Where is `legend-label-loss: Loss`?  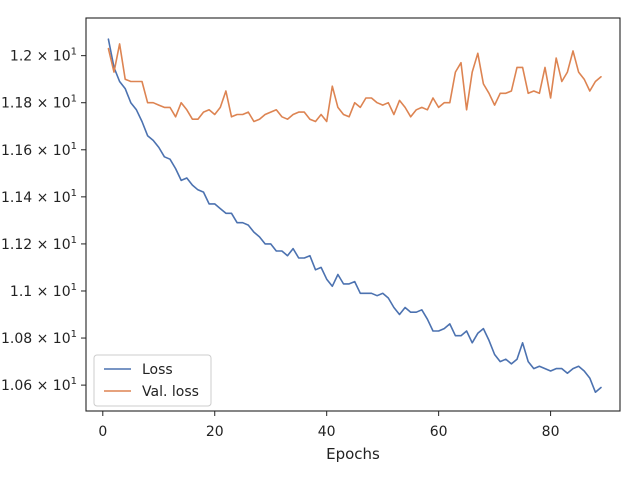 legend-label-loss: Loss is located at coordinates (157, 370).